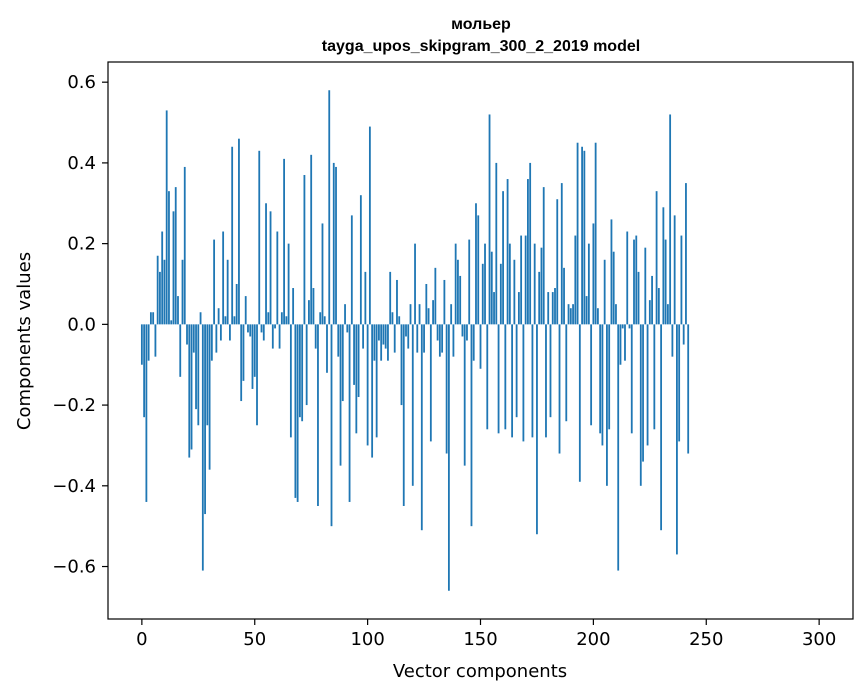 The width and height of the screenshot is (867, 696). Describe the element at coordinates (81, 163) in the screenshot. I see `y-tick-label-5: 0.4` at that location.